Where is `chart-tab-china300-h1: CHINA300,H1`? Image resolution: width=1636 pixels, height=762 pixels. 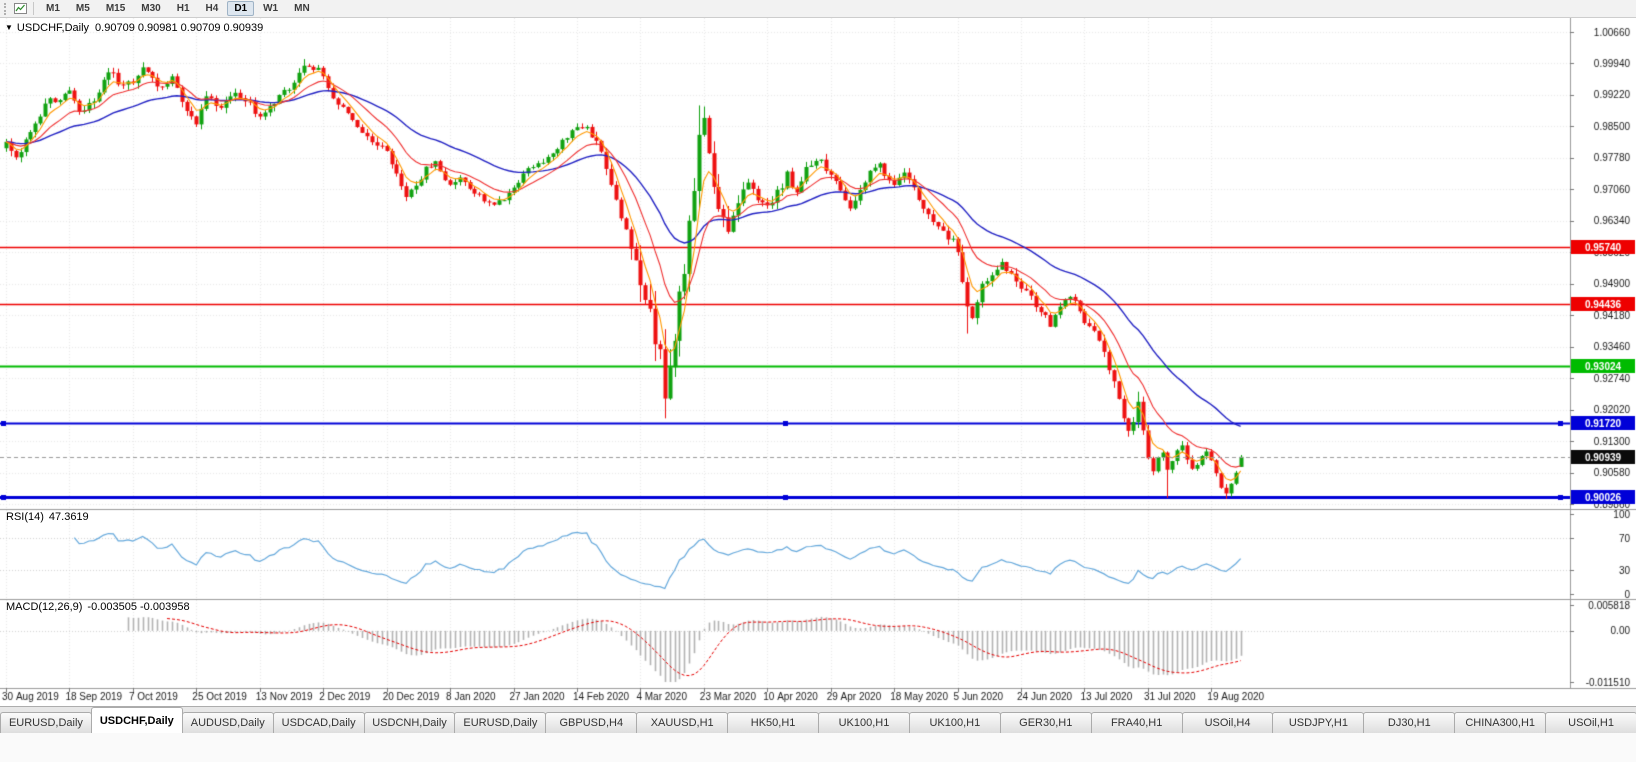 chart-tab-china300-h1: CHINA300,H1 is located at coordinates (1500, 722).